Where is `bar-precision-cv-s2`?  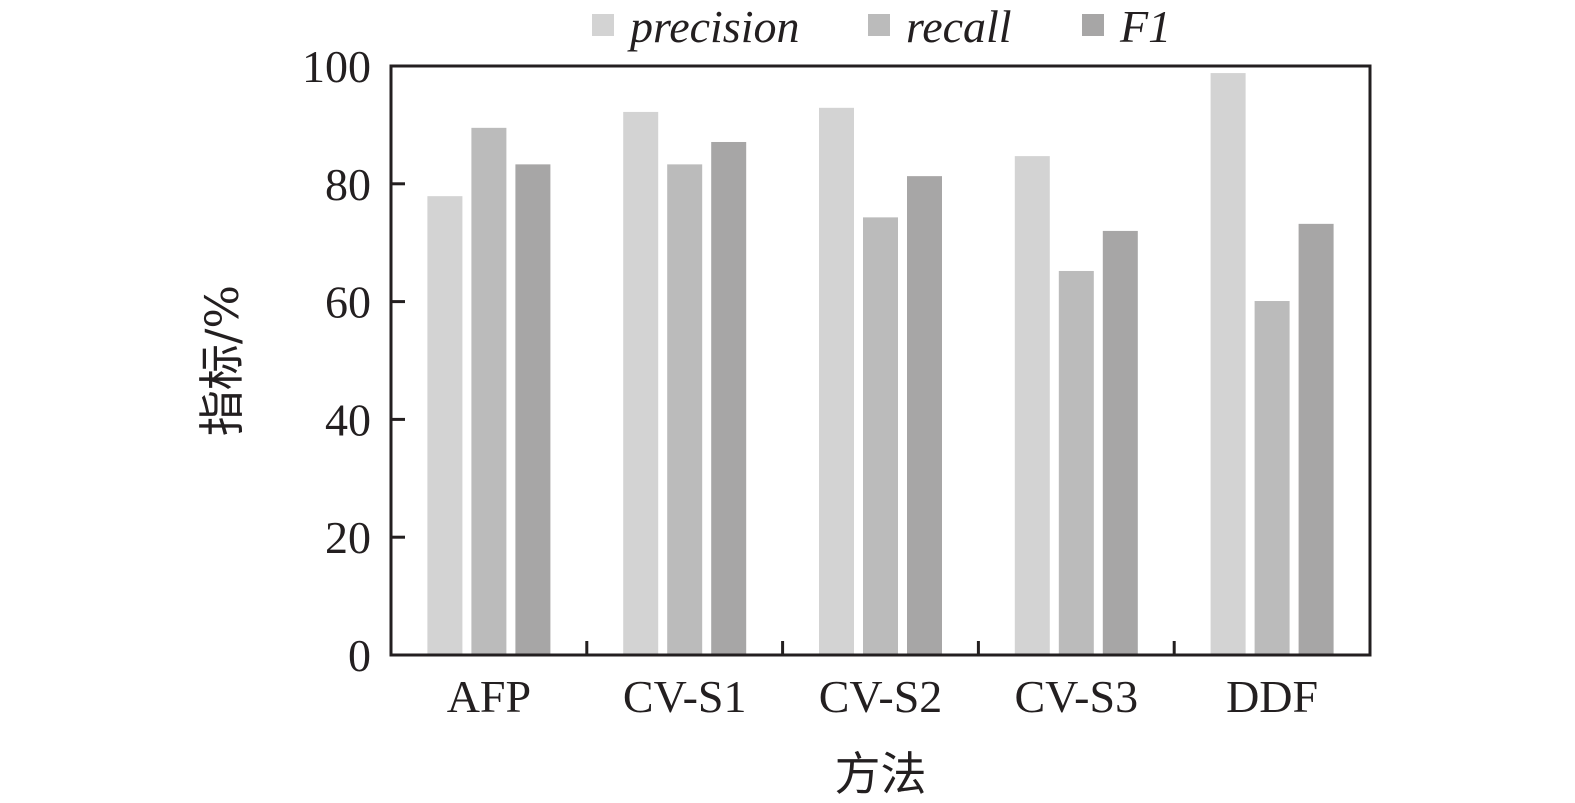
bar-precision-cv-s2 is located at coordinates (836, 381).